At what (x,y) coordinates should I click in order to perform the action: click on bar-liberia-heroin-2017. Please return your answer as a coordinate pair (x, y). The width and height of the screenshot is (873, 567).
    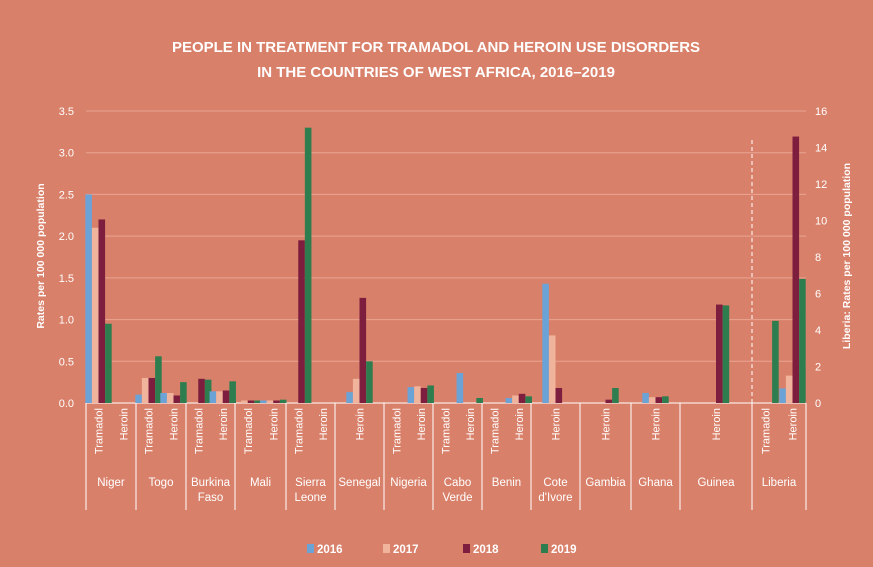
    Looking at the image, I should click on (789, 389).